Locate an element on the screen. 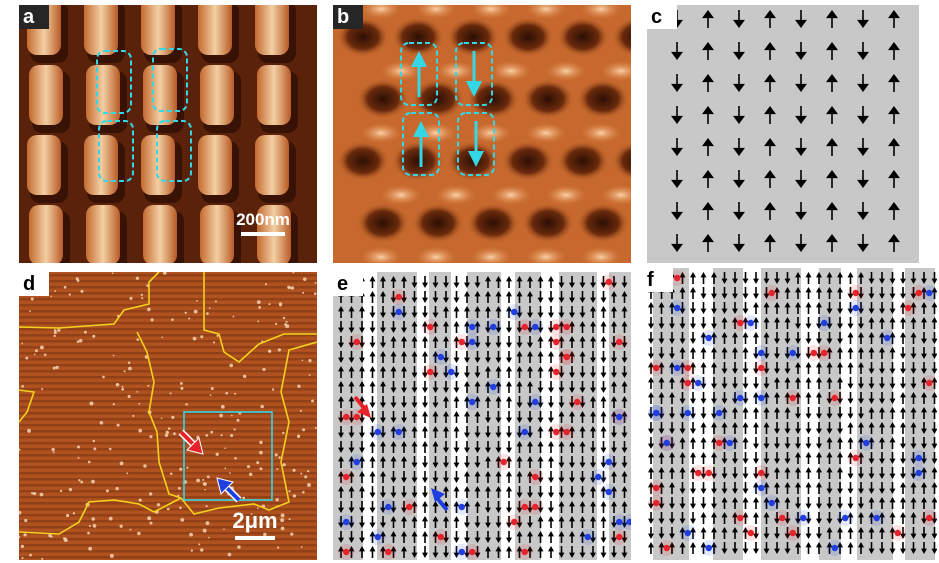 The image size is (939, 563). panel-label: c is located at coordinates (662, 17).